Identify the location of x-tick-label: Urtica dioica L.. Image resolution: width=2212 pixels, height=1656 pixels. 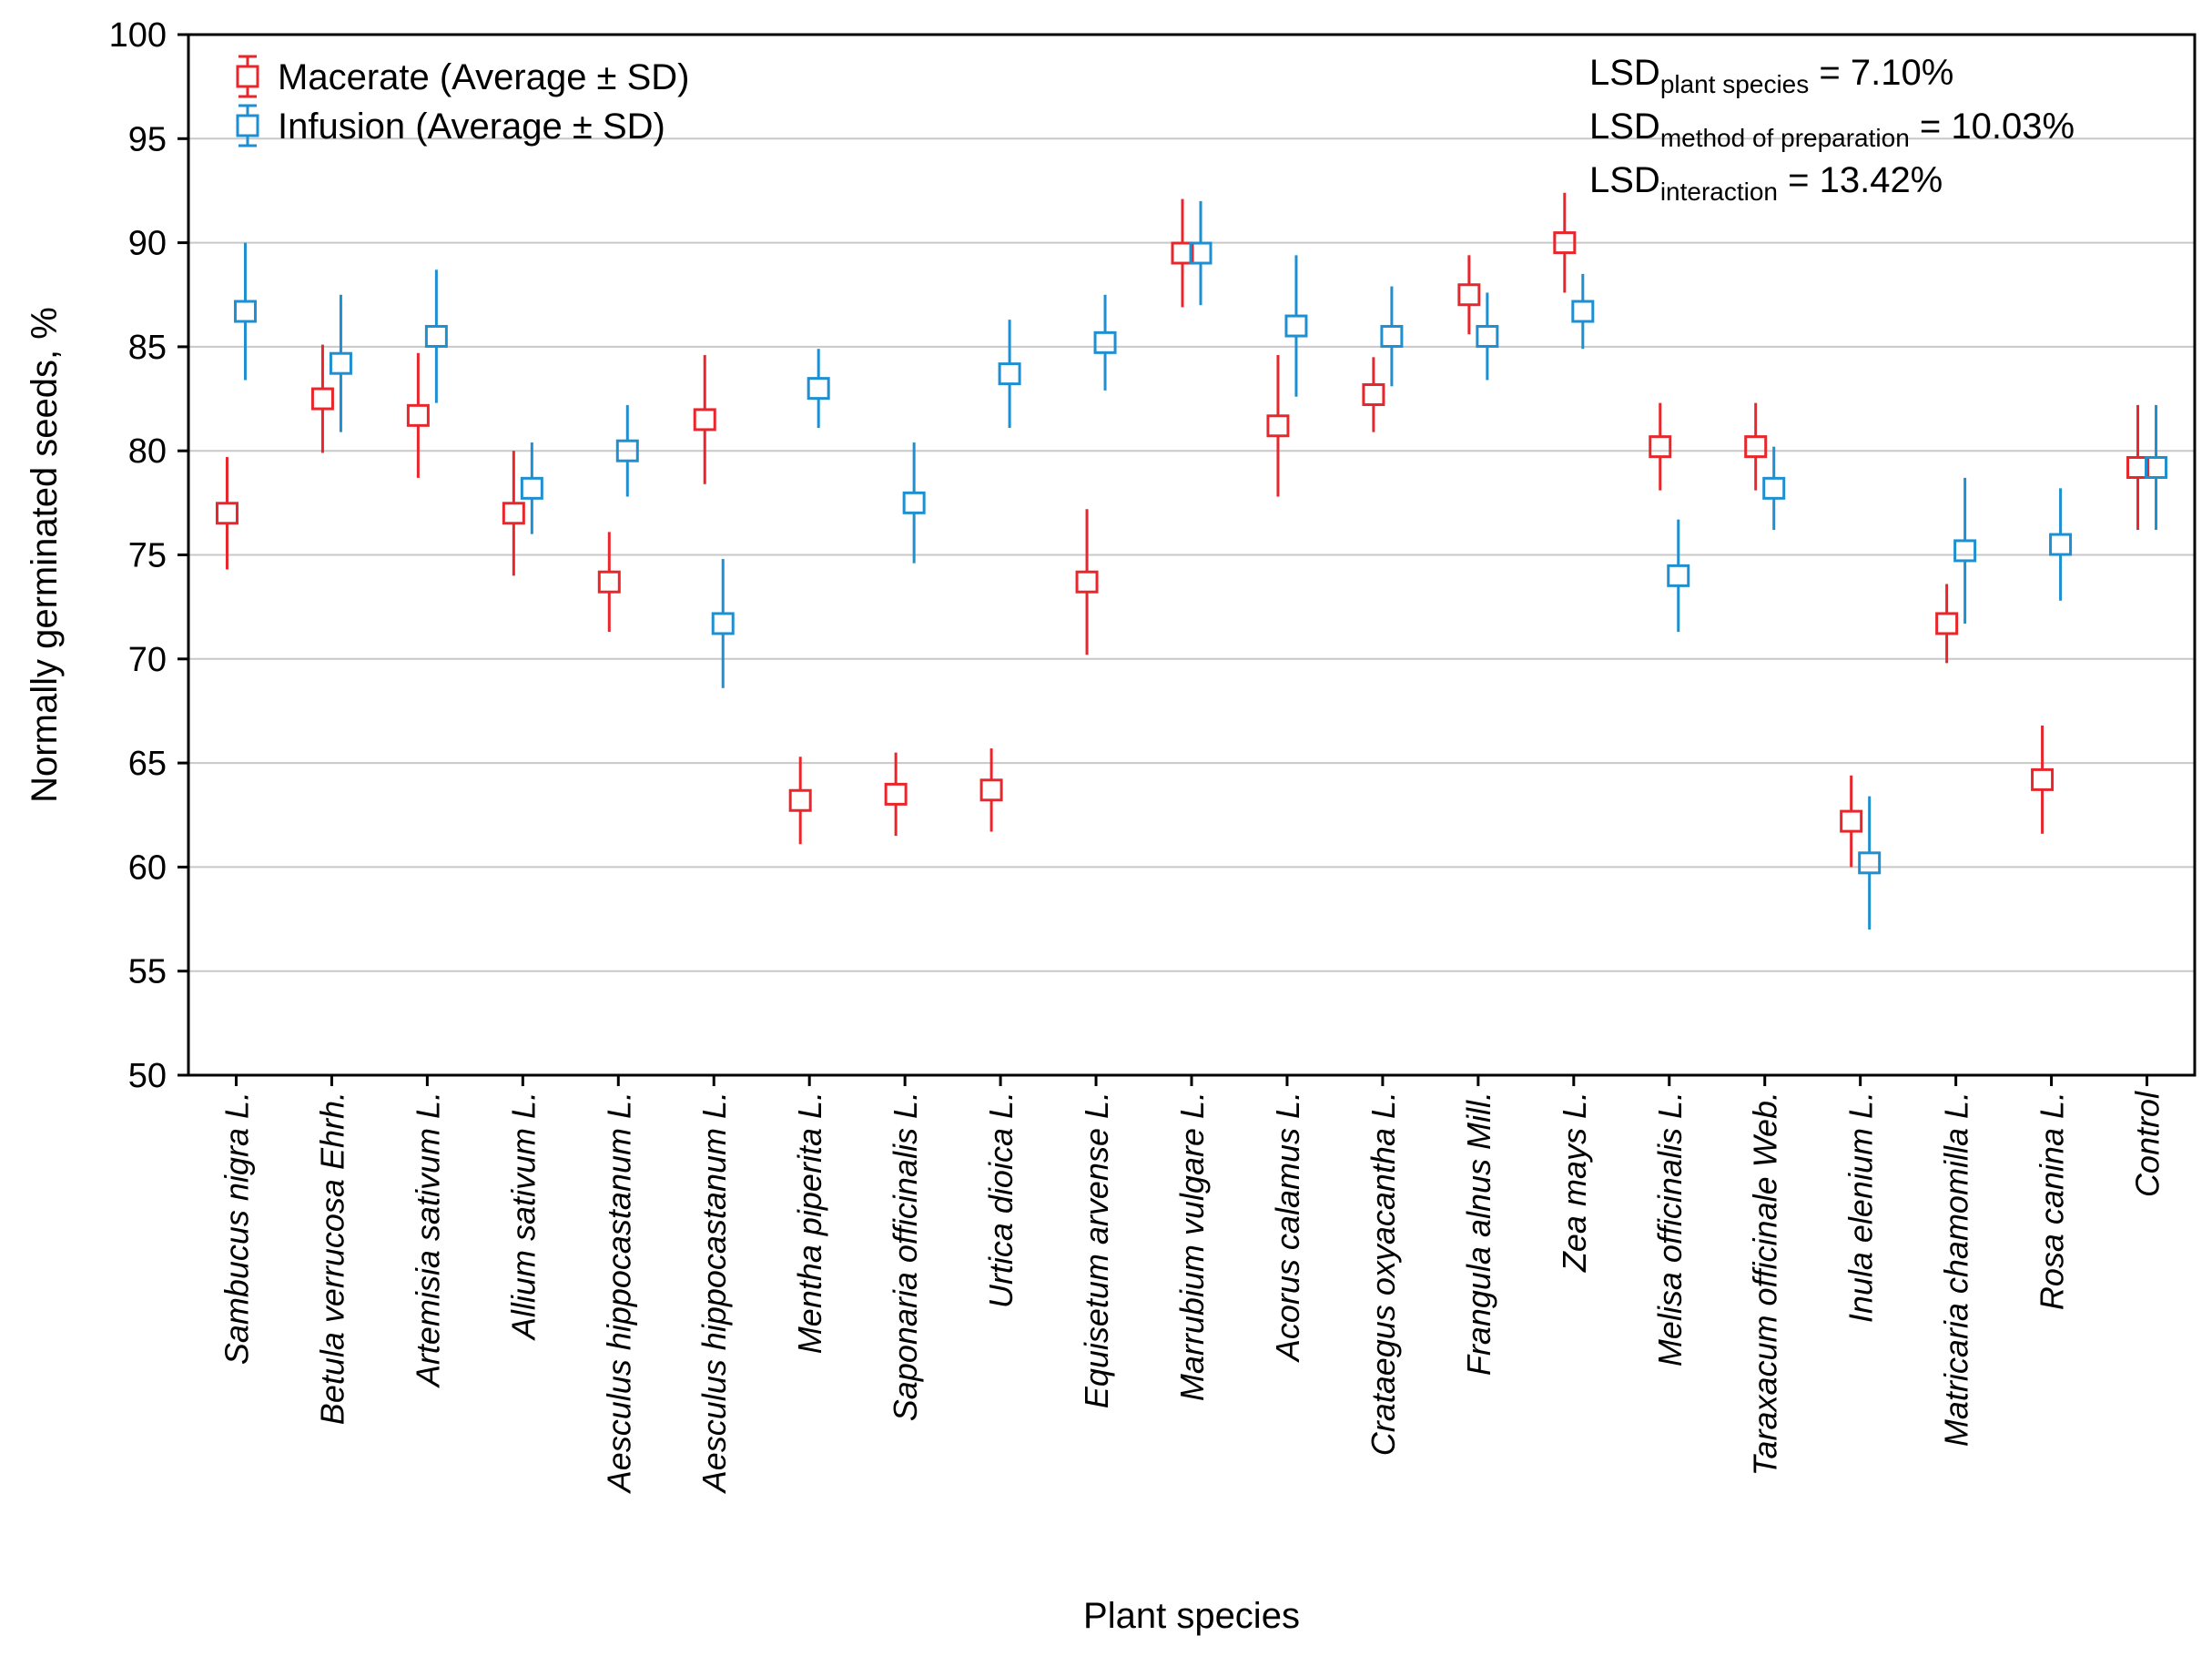
(1001, 1200).